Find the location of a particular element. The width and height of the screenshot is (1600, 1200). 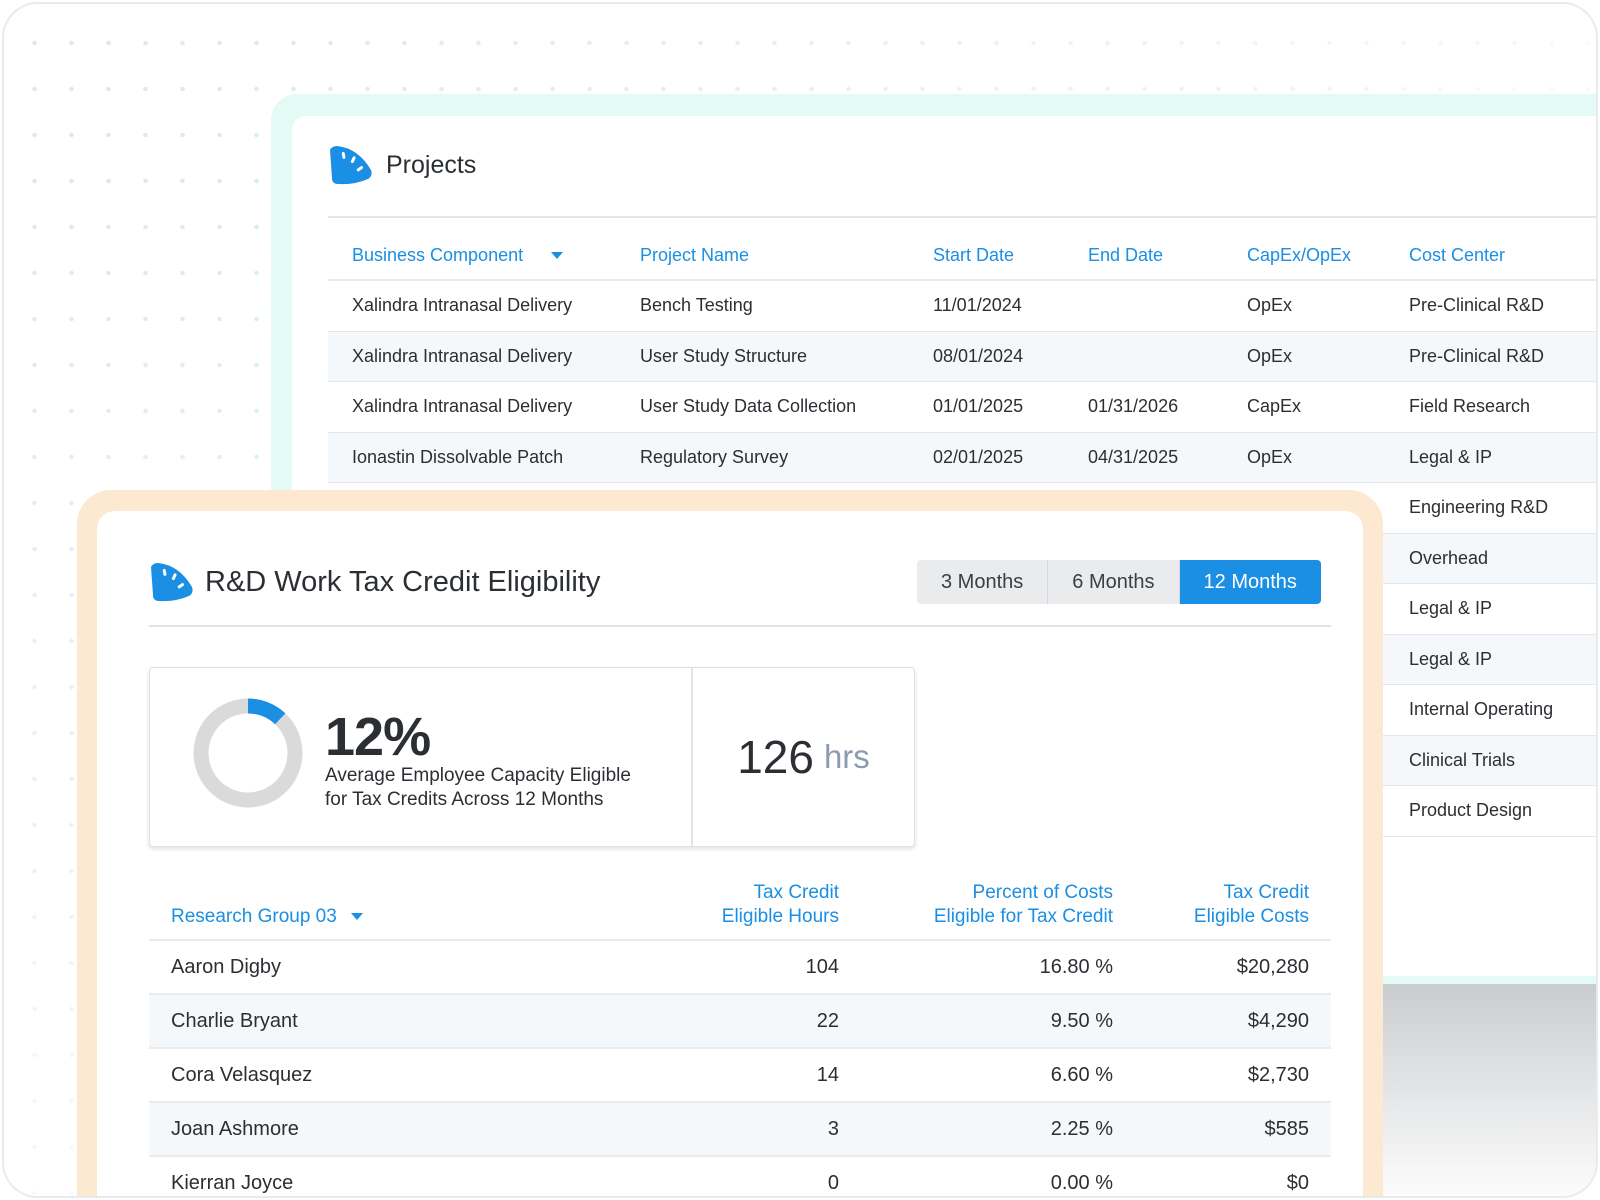

column-header-eligible-costs: Tax Credit Eligible Costs is located at coordinates (1251, 904).